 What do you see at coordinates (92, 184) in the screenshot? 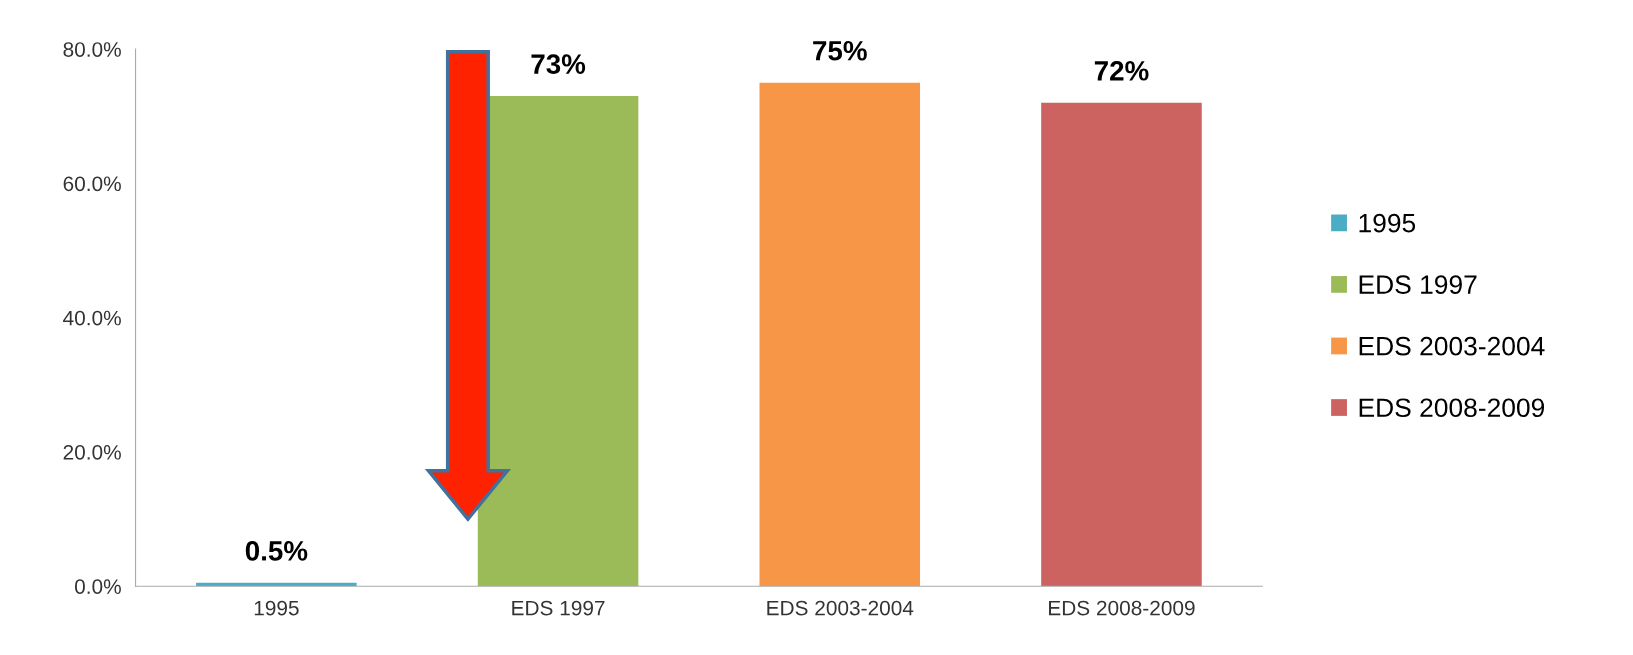
I see `y-tick-label: 60.0%` at bounding box center [92, 184].